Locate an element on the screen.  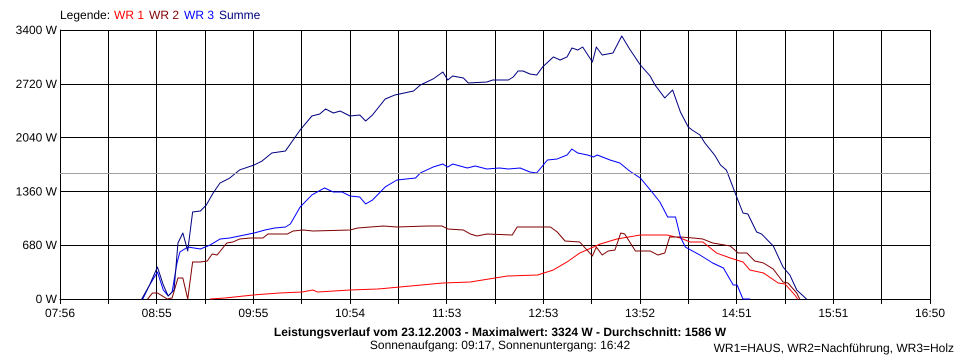
x-tick-label: 12:53 is located at coordinates (543, 313).